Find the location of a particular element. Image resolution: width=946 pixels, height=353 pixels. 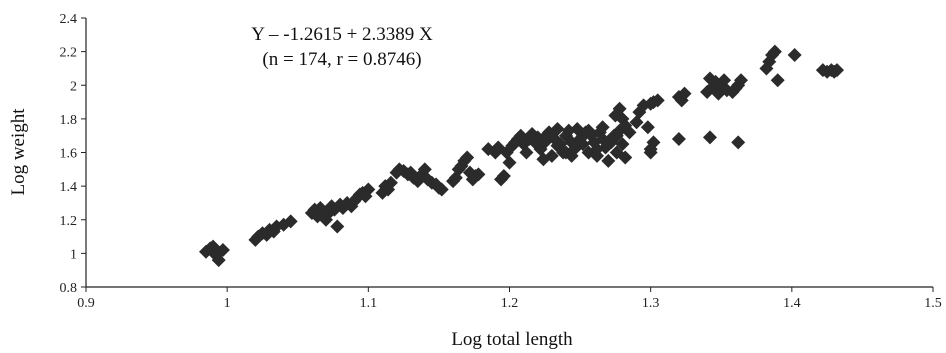

x-tick-label: 1 is located at coordinates (227, 303).